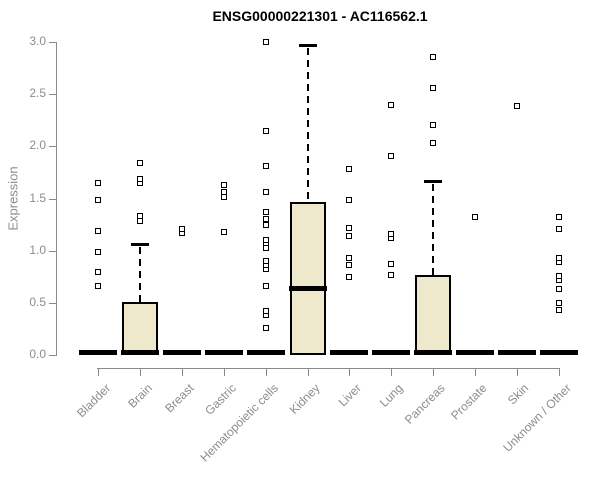 The image size is (600, 500). What do you see at coordinates (37, 145) in the screenshot?
I see `y-tick-label: 2.0` at bounding box center [37, 145].